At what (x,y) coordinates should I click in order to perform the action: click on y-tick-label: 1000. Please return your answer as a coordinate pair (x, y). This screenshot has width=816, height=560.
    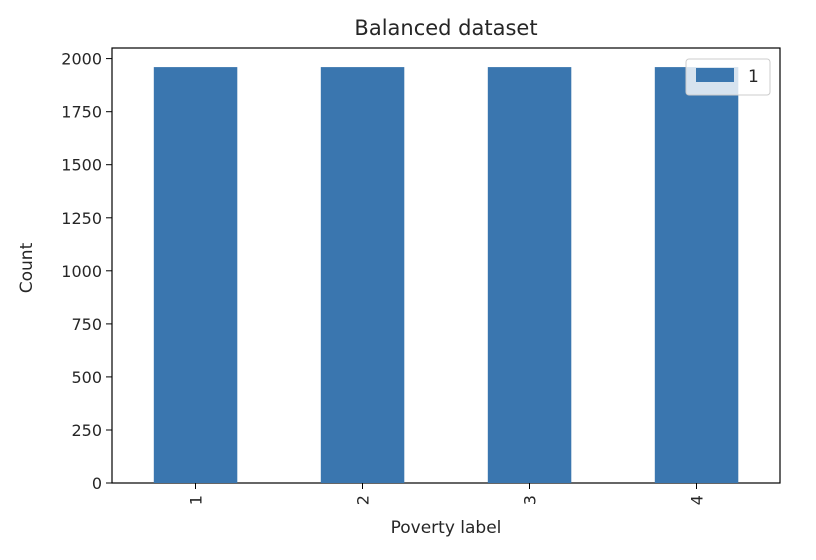
    Looking at the image, I should click on (81, 271).